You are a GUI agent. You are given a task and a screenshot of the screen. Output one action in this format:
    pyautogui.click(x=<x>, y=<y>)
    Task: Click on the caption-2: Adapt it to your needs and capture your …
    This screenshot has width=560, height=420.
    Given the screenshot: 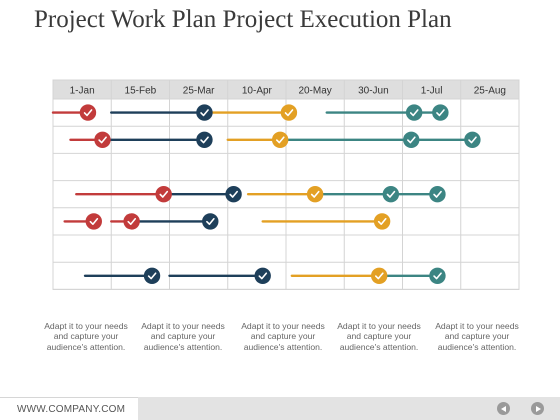 What is the action you would take?
    pyautogui.click(x=183, y=336)
    